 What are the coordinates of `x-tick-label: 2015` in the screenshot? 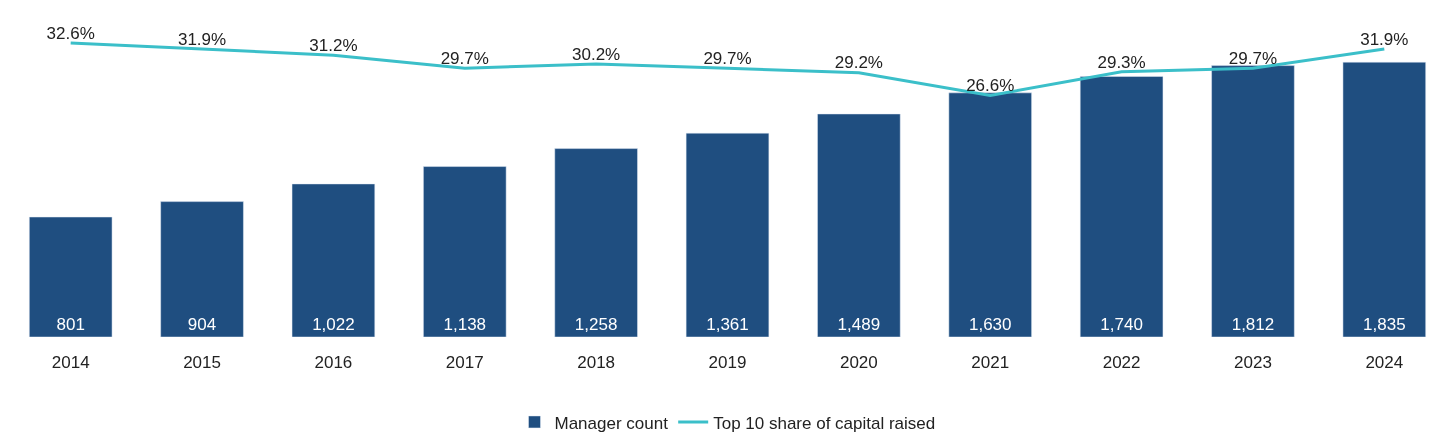 It's located at (202, 363).